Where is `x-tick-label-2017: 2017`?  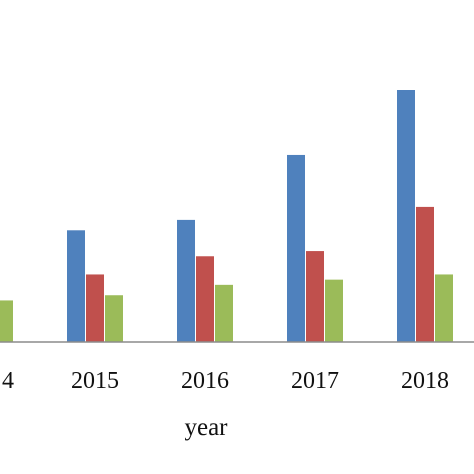
x-tick-label-2017: 2017 is located at coordinates (315, 381).